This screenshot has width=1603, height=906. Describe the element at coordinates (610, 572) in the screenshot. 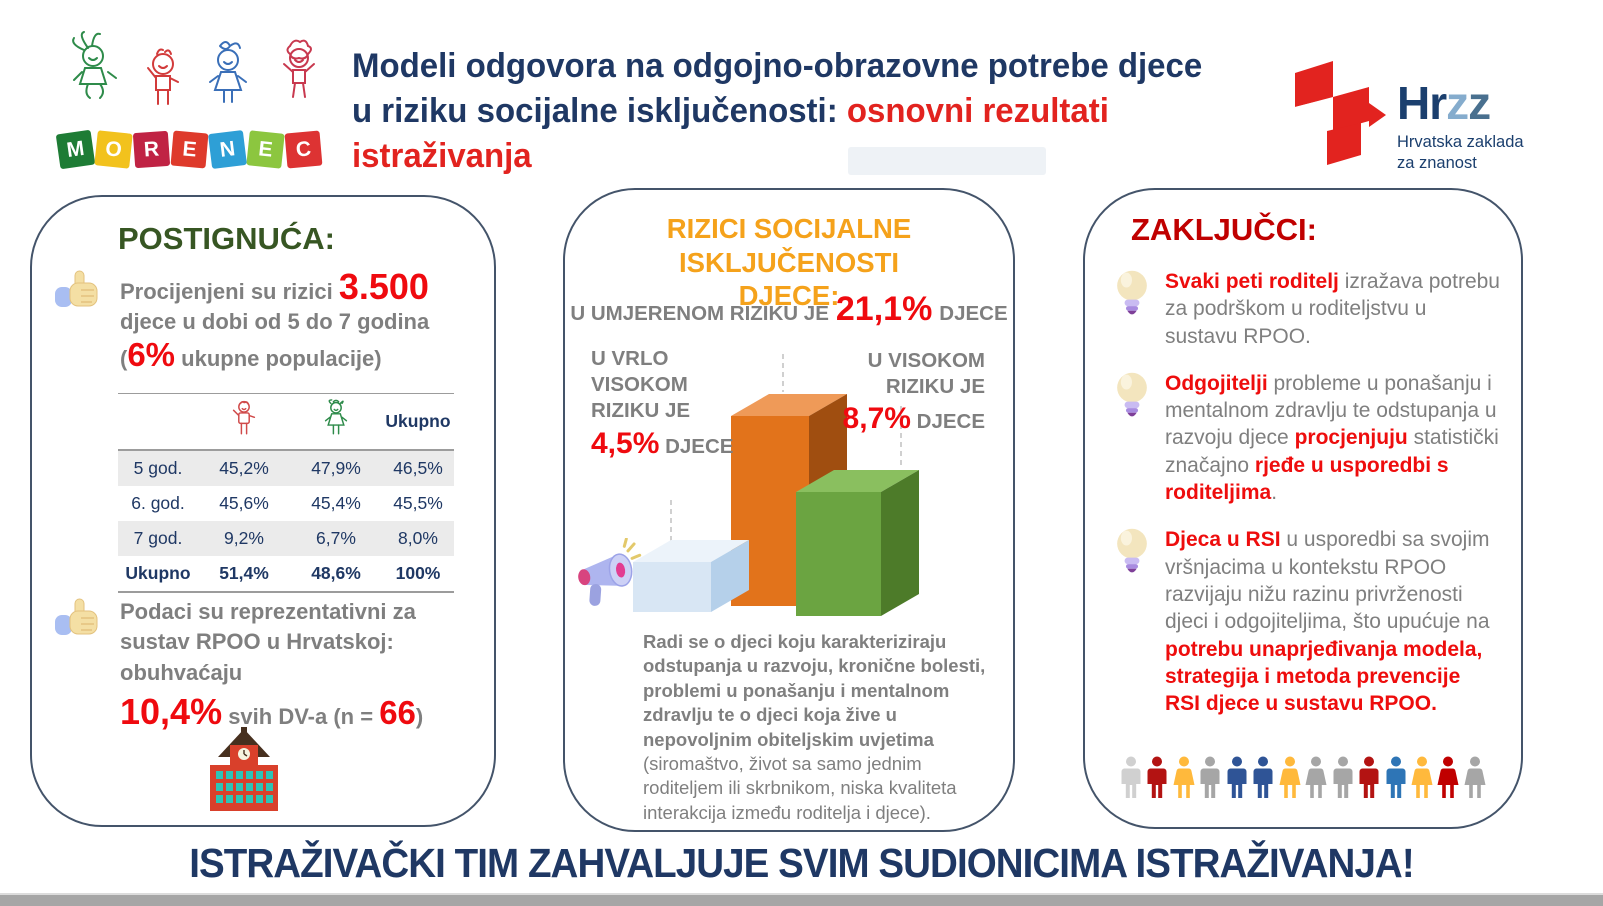

I see `megaphone-icon` at that location.